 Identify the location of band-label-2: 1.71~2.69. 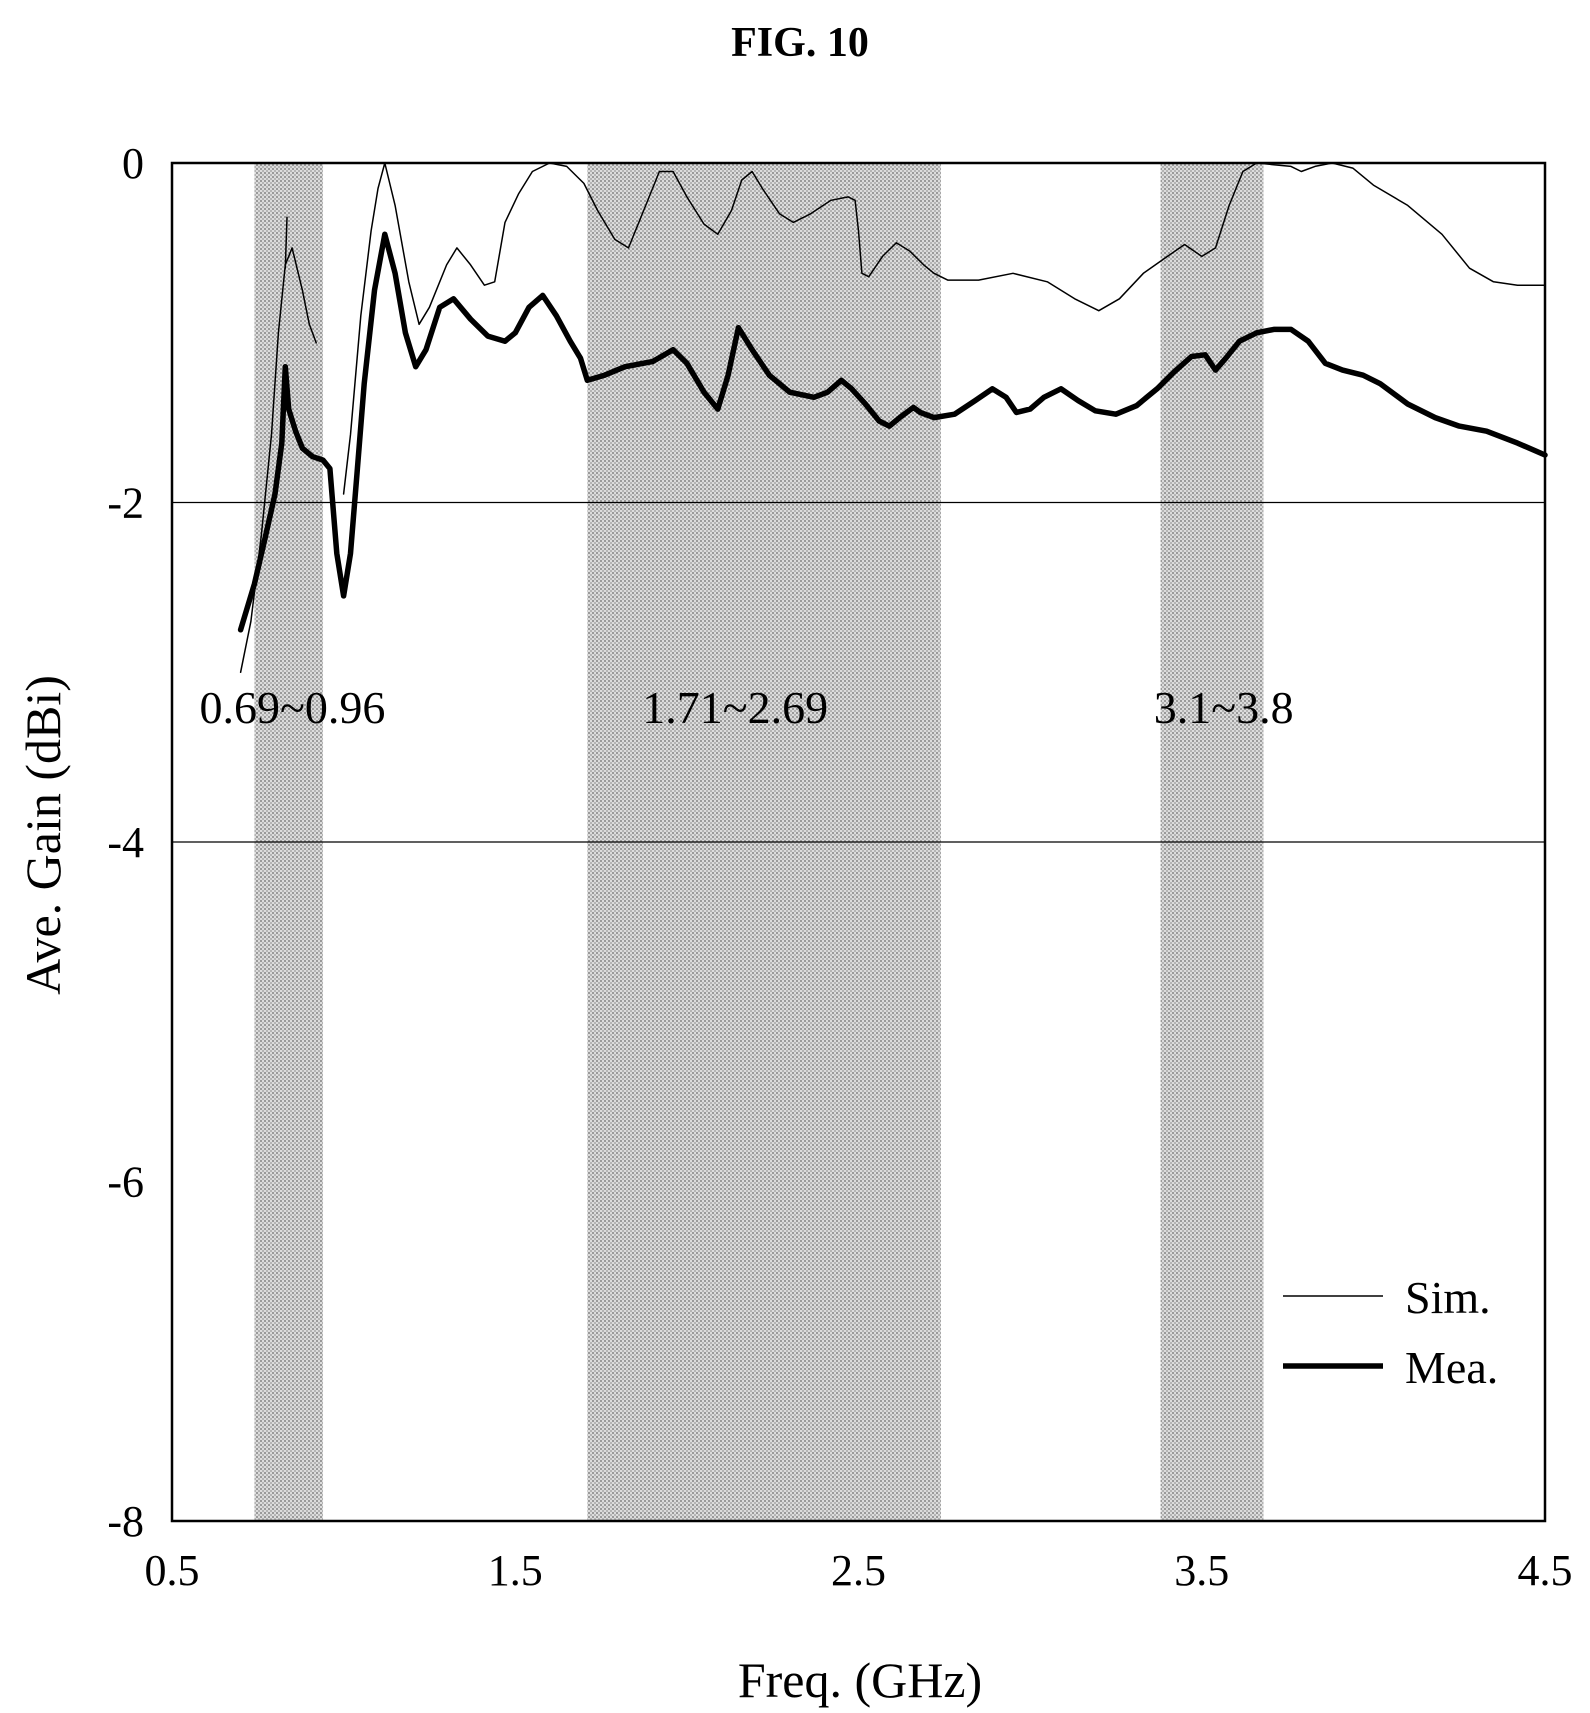
(735, 707).